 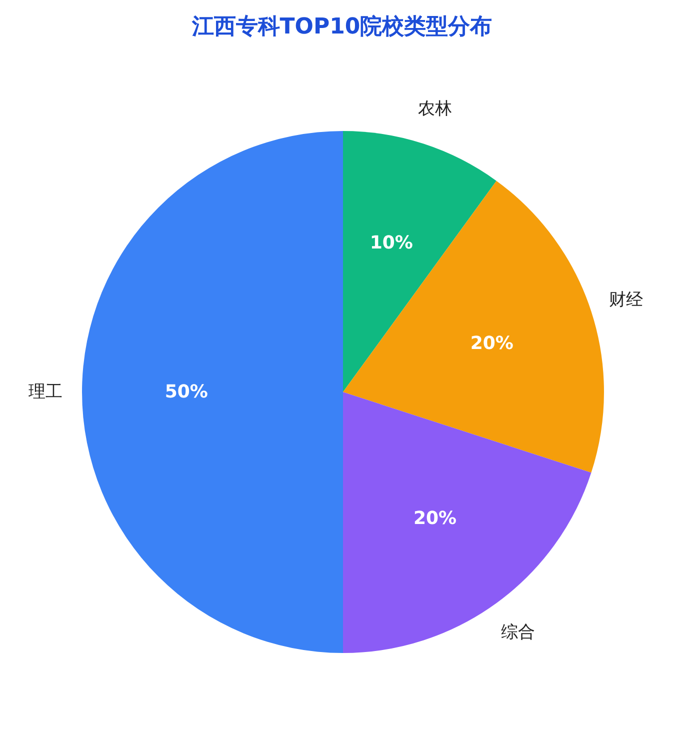 What do you see at coordinates (391, 243) in the screenshot?
I see `data-label: 10%` at bounding box center [391, 243].